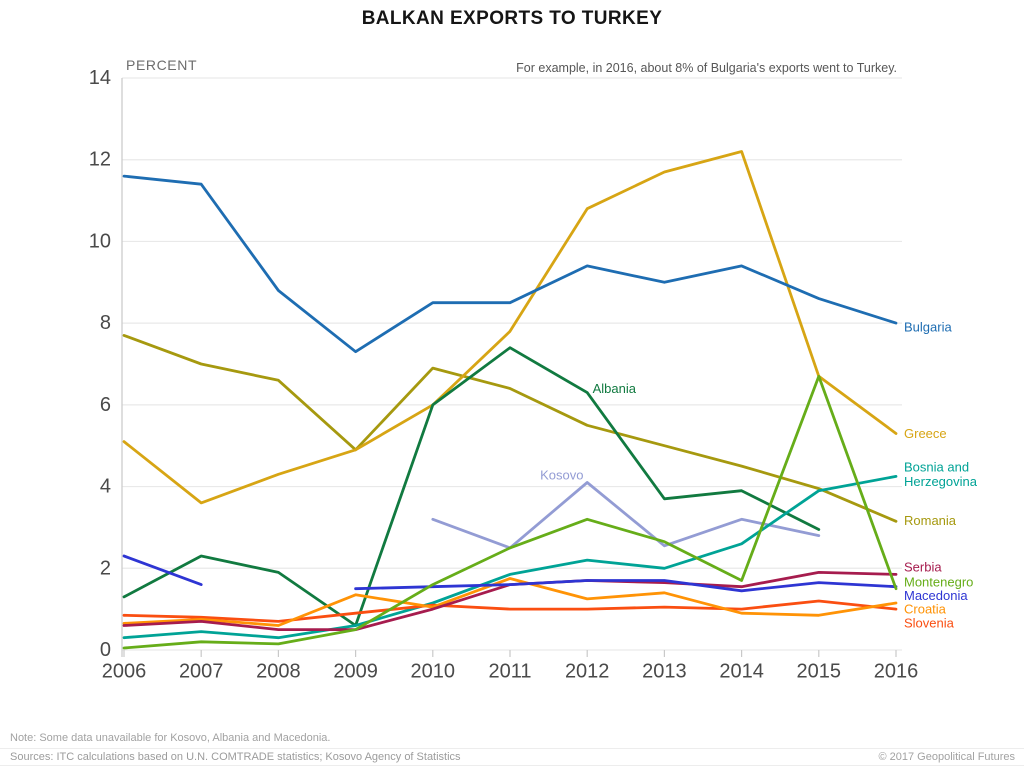  What do you see at coordinates (626, 515) in the screenshot?
I see `series-line-kosovo` at bounding box center [626, 515].